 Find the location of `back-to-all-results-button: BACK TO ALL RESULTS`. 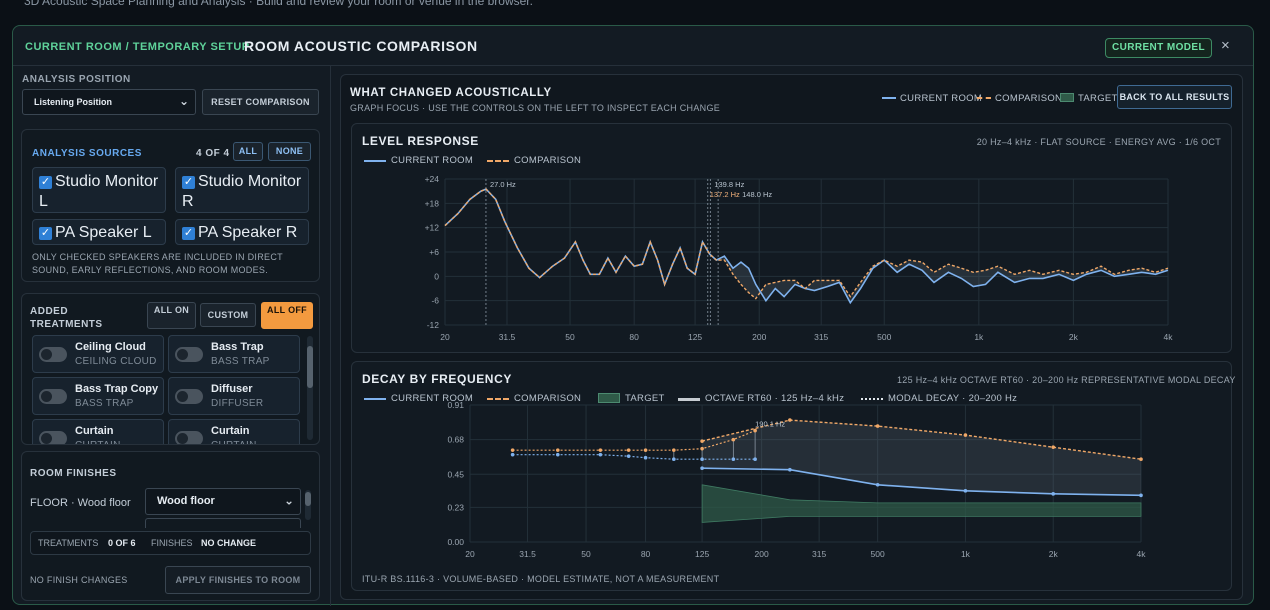

back-to-all-results-button: BACK TO ALL RESULTS is located at coordinates (1174, 97).